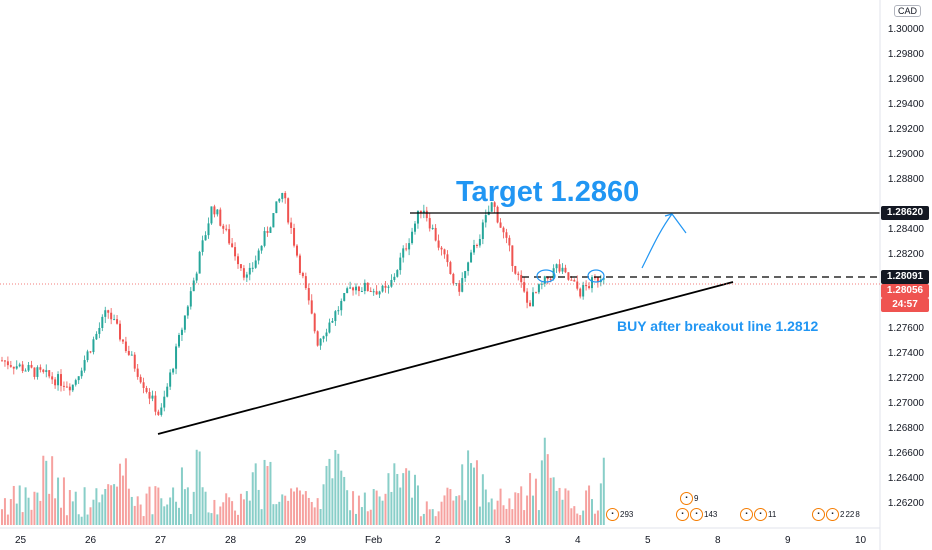  Describe the element at coordinates (905, 305) in the screenshot. I see `bar-countdown-tag: 24:57` at that location.